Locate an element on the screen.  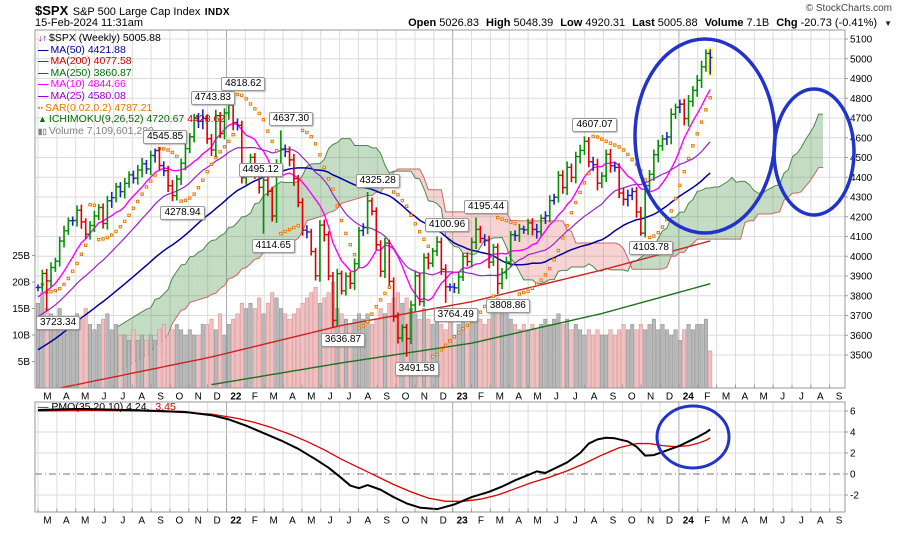
svg-text: 4000 is located at coordinates (861, 257).